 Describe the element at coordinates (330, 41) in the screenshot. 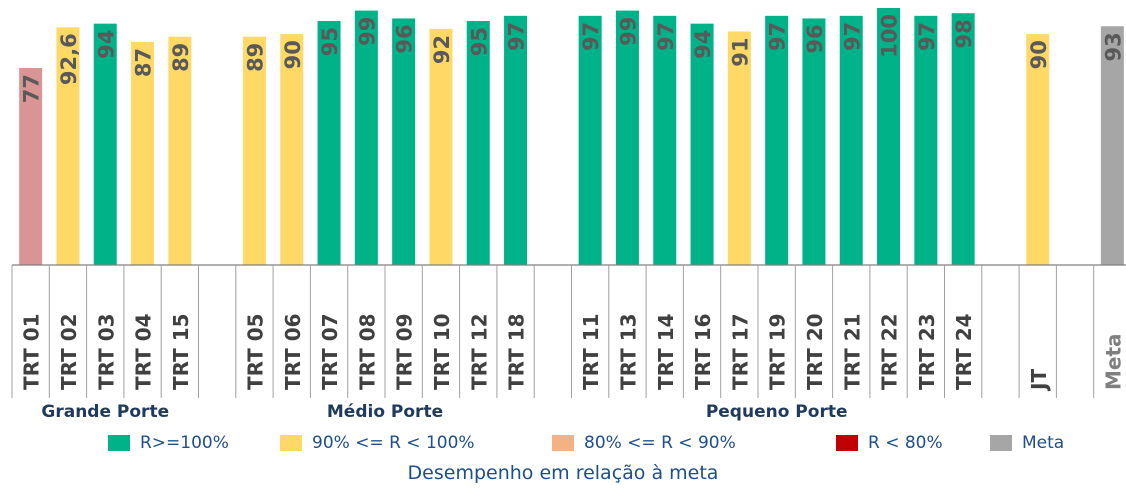

I see `value-label-trt-07: 95` at that location.